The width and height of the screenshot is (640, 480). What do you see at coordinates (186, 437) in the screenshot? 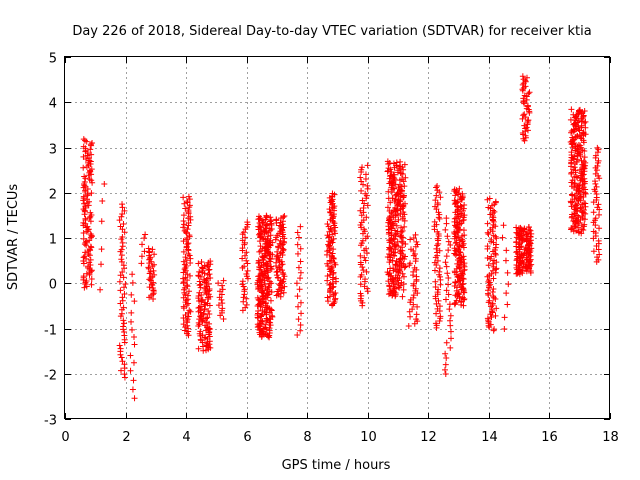
I see `x-tick-label: 4` at bounding box center [186, 437].